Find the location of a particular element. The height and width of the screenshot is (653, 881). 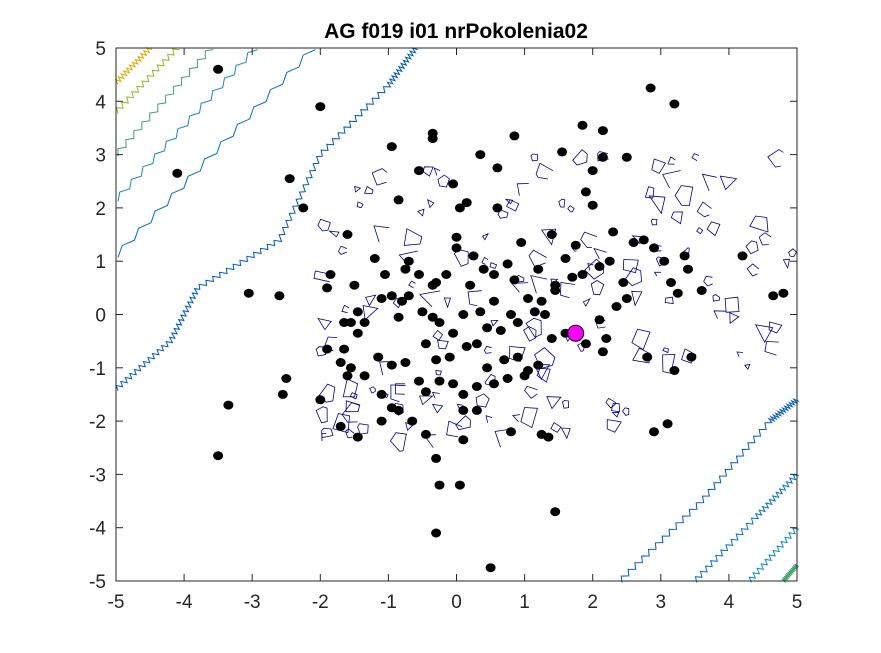

y-tick-label: 3 is located at coordinates (100, 156).